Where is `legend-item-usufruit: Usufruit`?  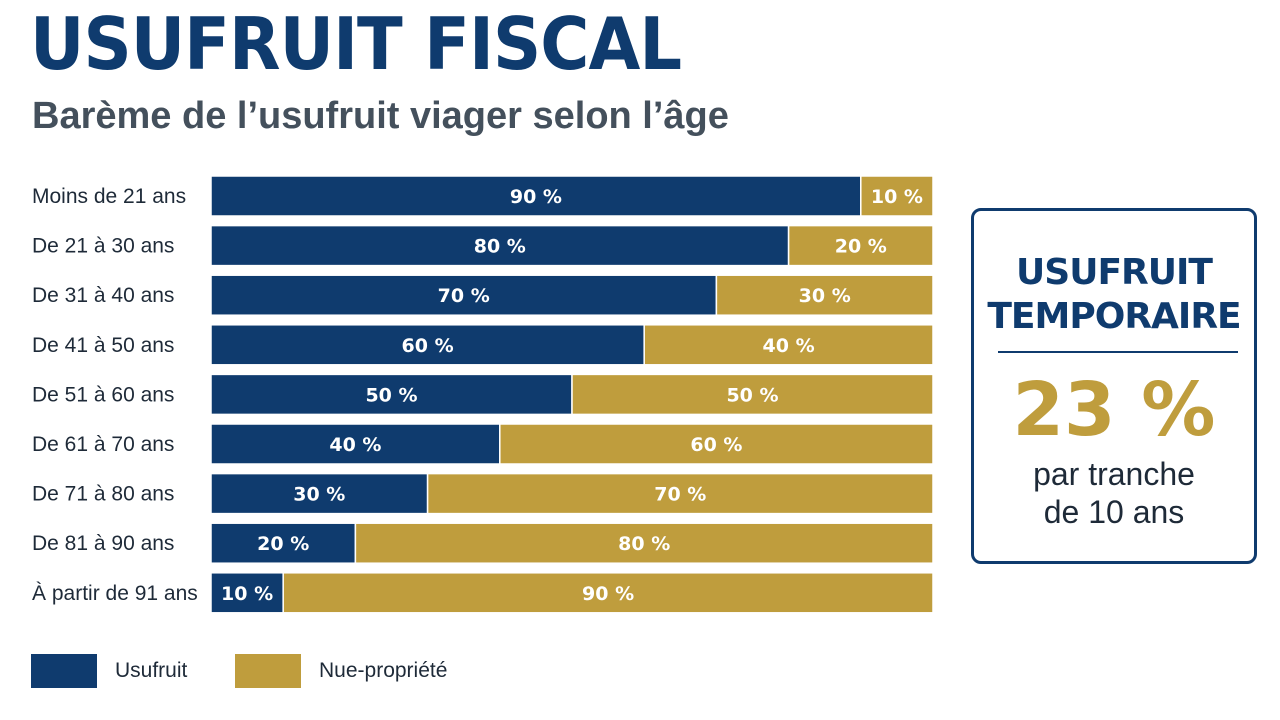
legend-item-usufruit: Usufruit is located at coordinates (109, 671).